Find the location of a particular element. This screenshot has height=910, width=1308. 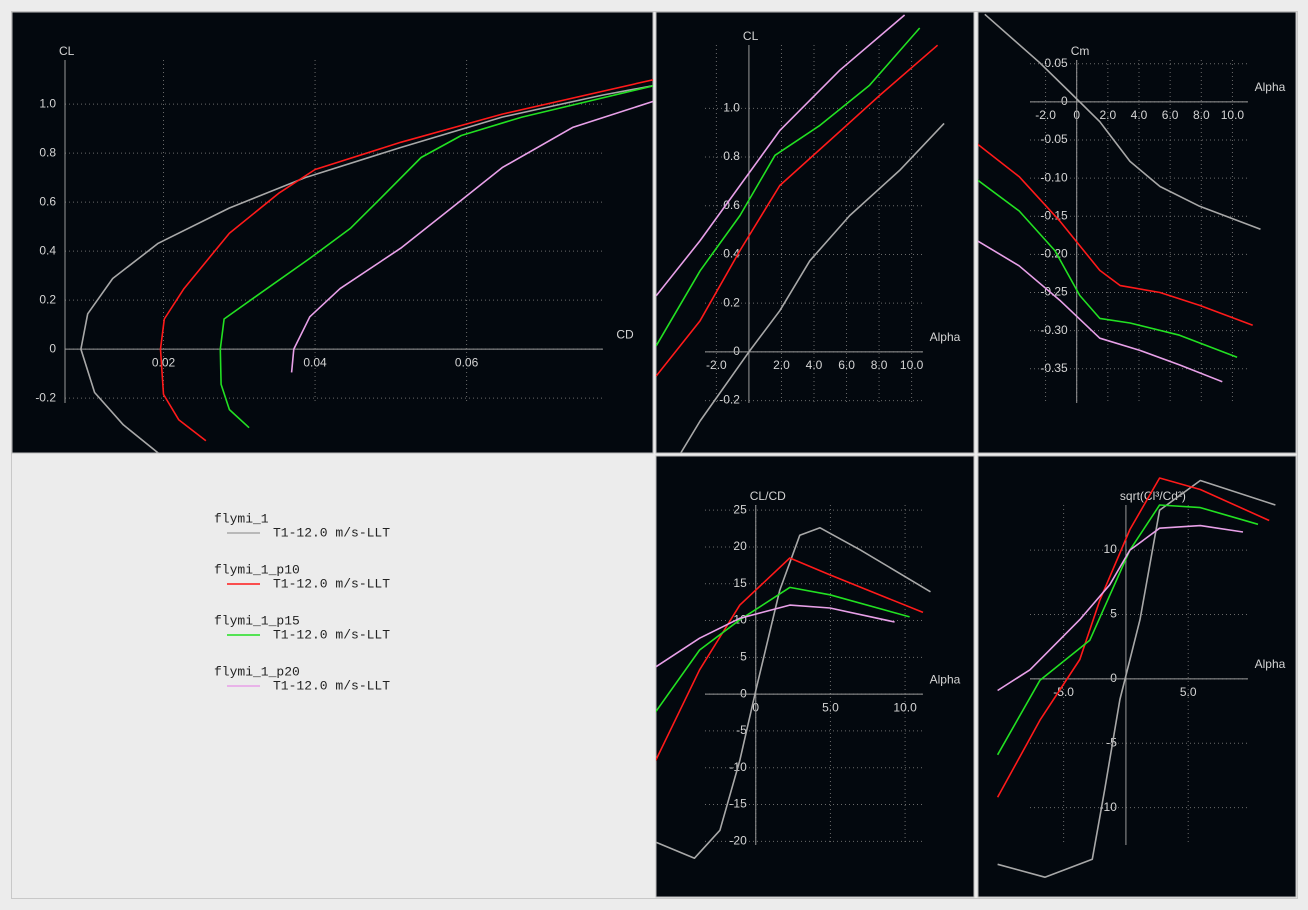

x-tick-label: -5.0 is located at coordinates (1063, 692).